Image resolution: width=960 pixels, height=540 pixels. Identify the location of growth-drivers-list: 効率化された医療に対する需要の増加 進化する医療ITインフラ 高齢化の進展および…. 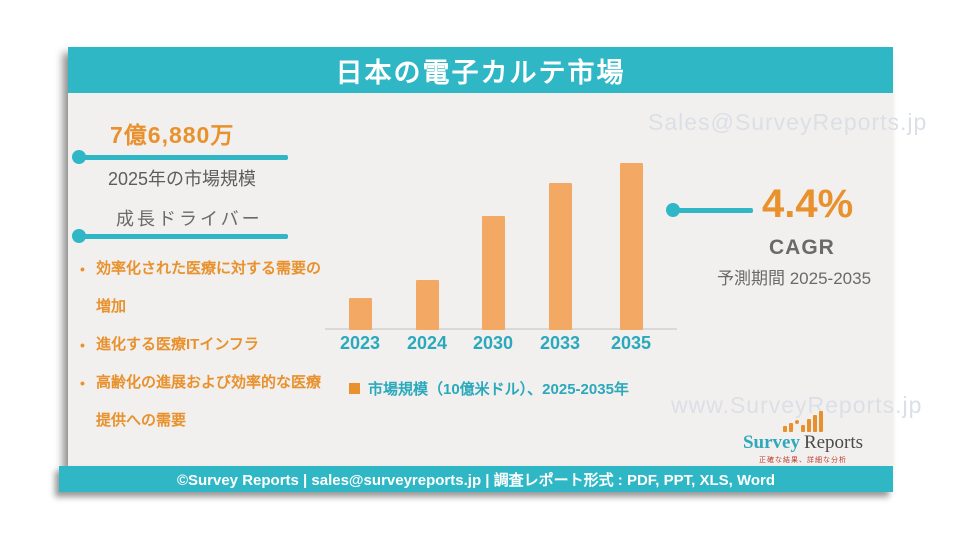
(204, 345).